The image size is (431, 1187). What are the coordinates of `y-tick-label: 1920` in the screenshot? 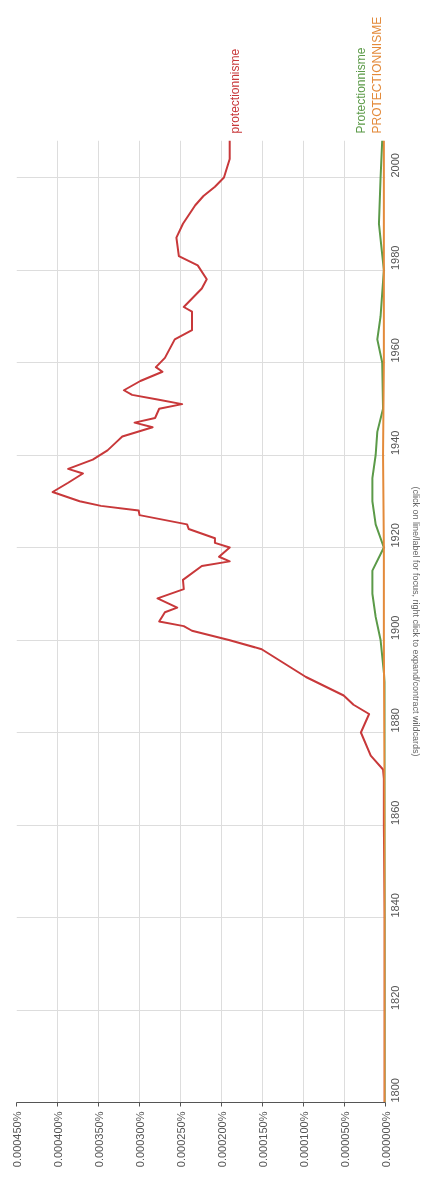 It's located at (394, 535).